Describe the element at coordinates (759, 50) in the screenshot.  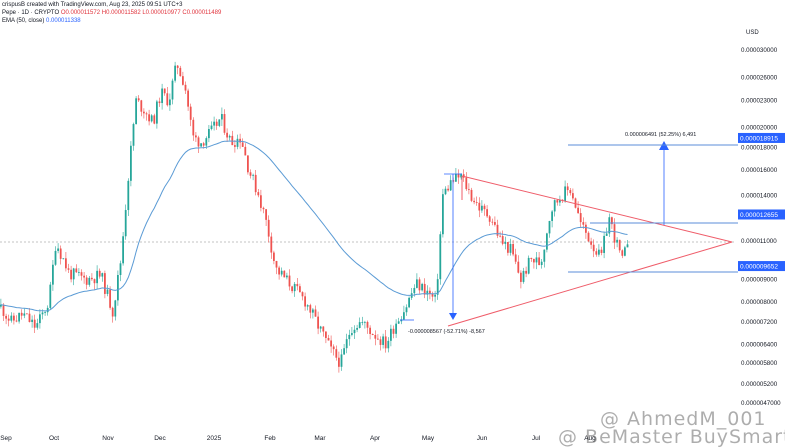
I see `y-tick-label: 0.000030000` at that location.